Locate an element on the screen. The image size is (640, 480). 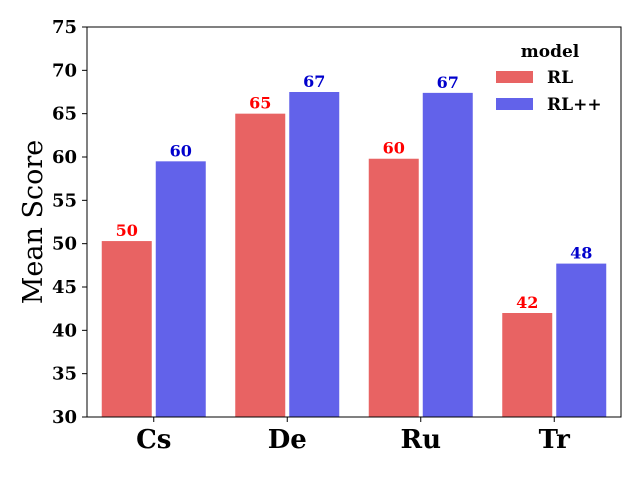
bar-rl-de is located at coordinates (260, 265).